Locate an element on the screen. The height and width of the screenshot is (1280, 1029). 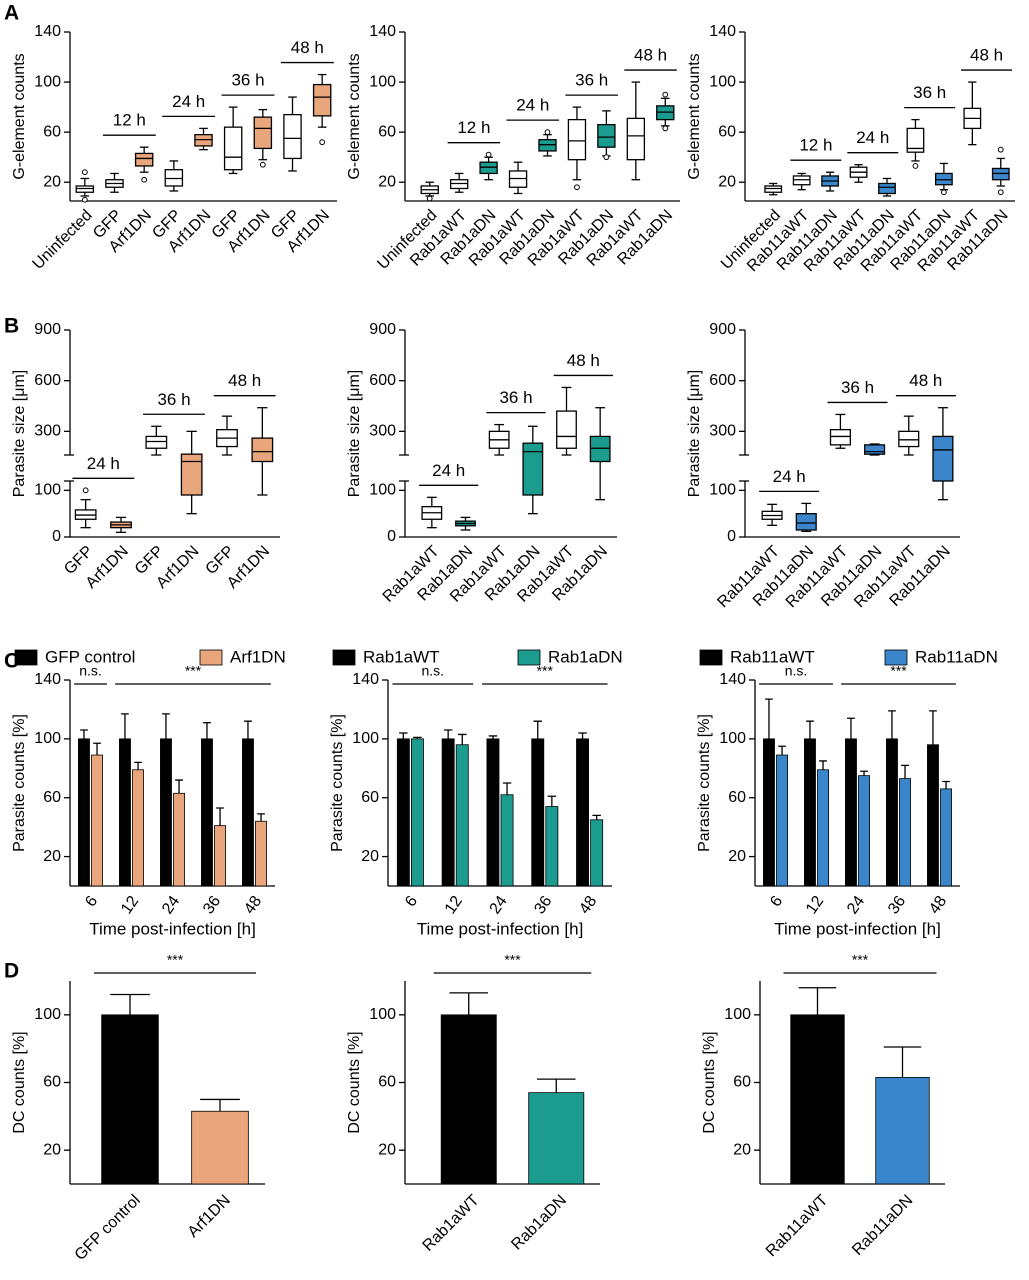
y-tick-label: 900 is located at coordinates (382, 329).